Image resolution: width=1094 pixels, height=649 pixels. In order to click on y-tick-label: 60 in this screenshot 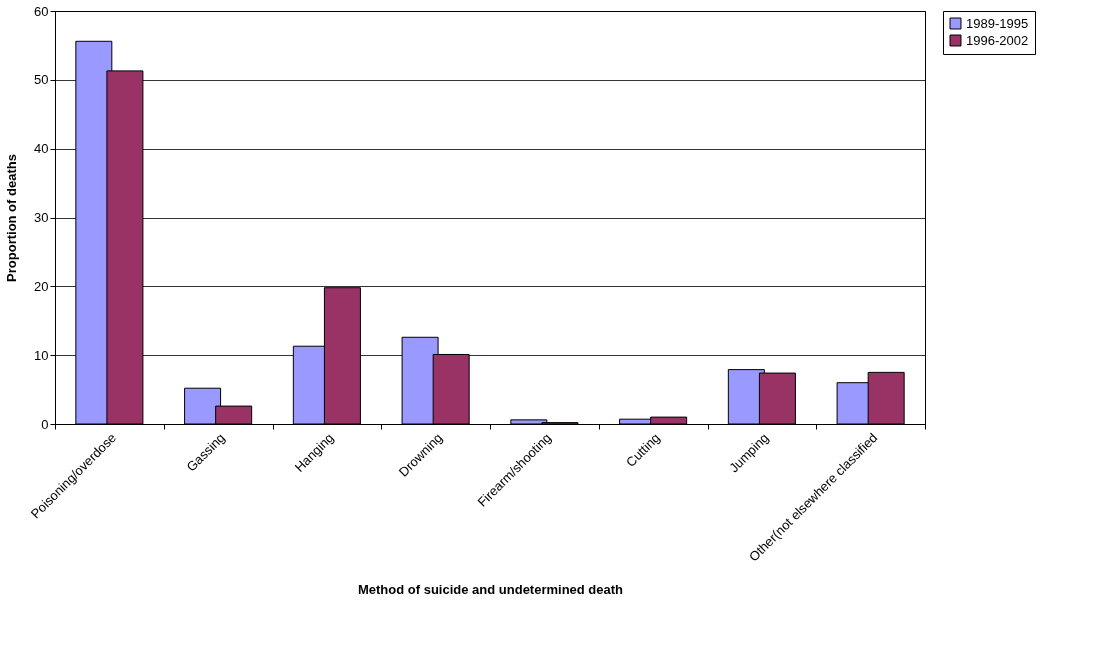, I will do `click(41, 11)`.